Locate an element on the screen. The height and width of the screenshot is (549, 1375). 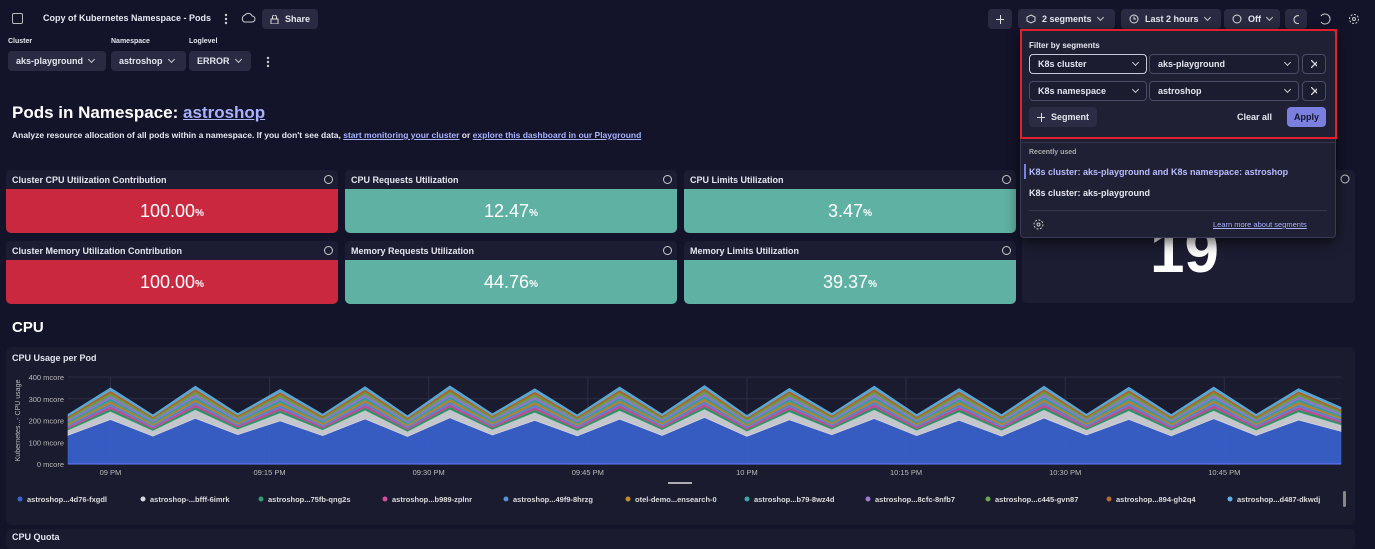
filter-dropdown: aks-playground is located at coordinates (57, 61).